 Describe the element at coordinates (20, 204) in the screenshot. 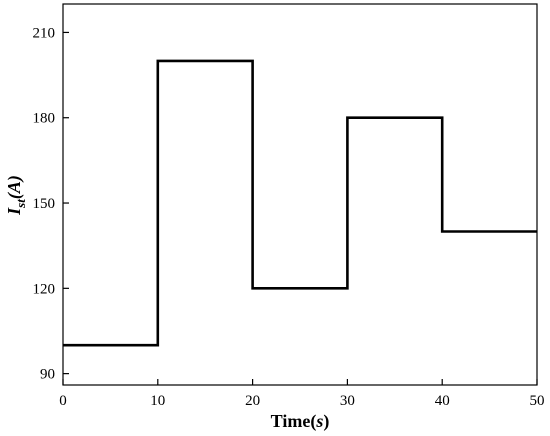

I see `y-axis-title-sub: st` at that location.